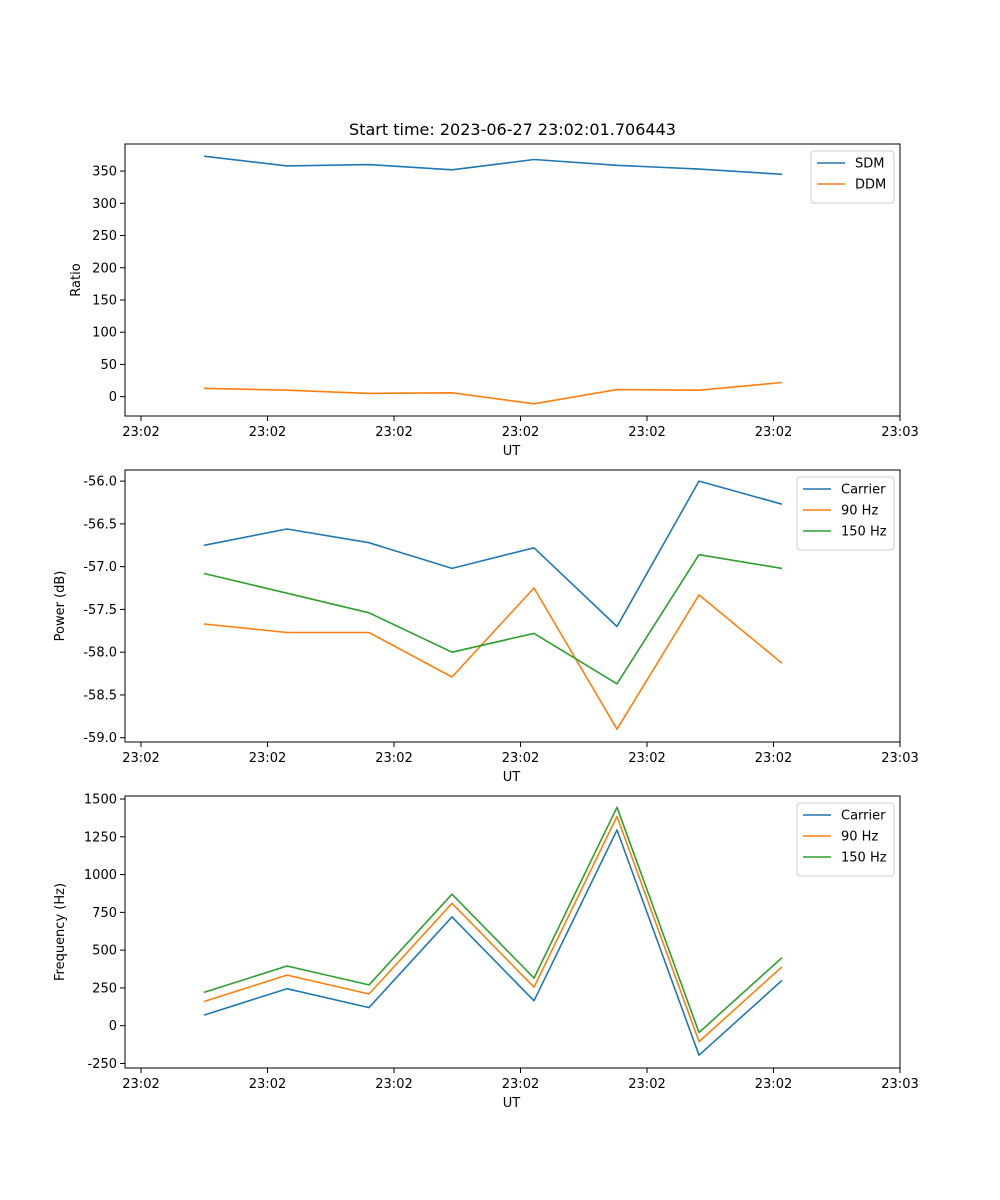  I want to click on y-tick-label: 350, so click(104, 172).